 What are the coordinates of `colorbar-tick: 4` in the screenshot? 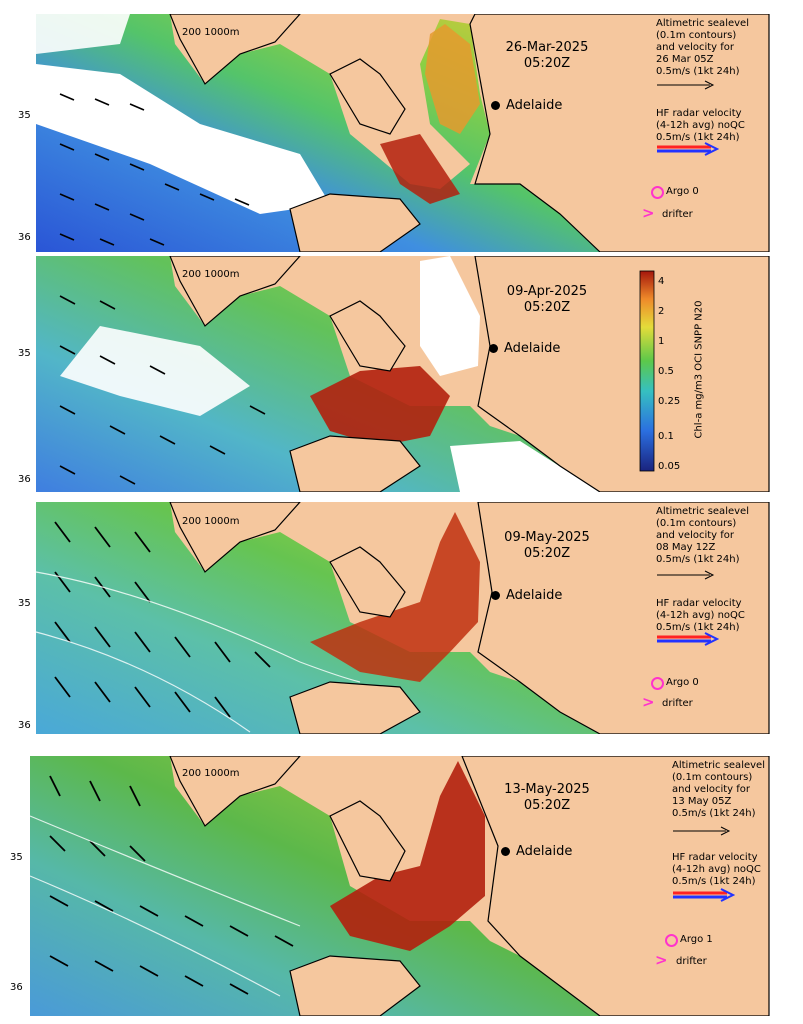 It's located at (661, 281).